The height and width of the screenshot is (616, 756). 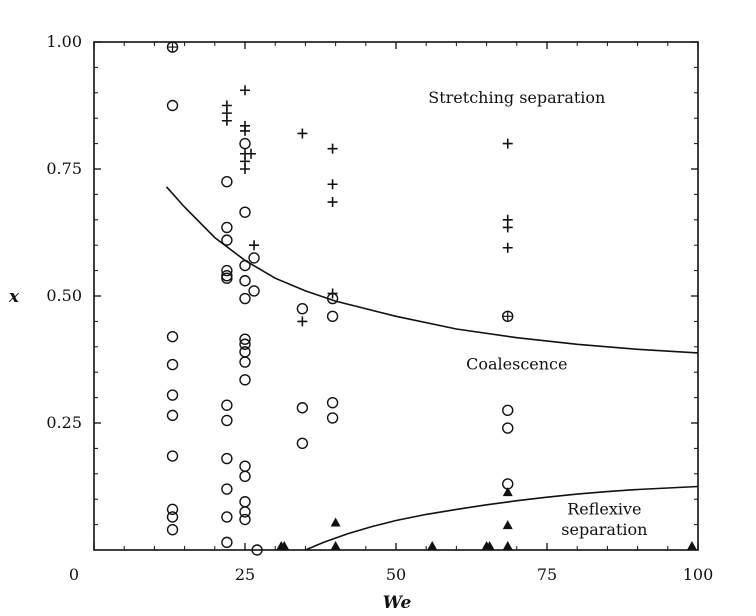 I want to click on y-tick-label: 0.50, so click(x=64, y=295).